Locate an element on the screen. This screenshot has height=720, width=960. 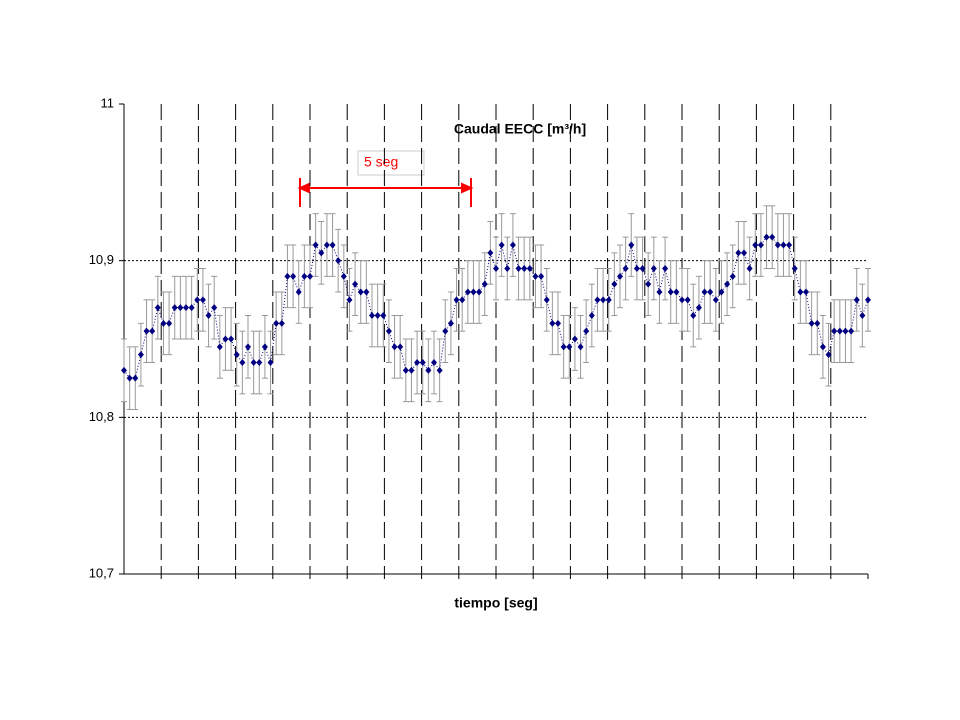
y-tick-label: 11 is located at coordinates (108, 102).